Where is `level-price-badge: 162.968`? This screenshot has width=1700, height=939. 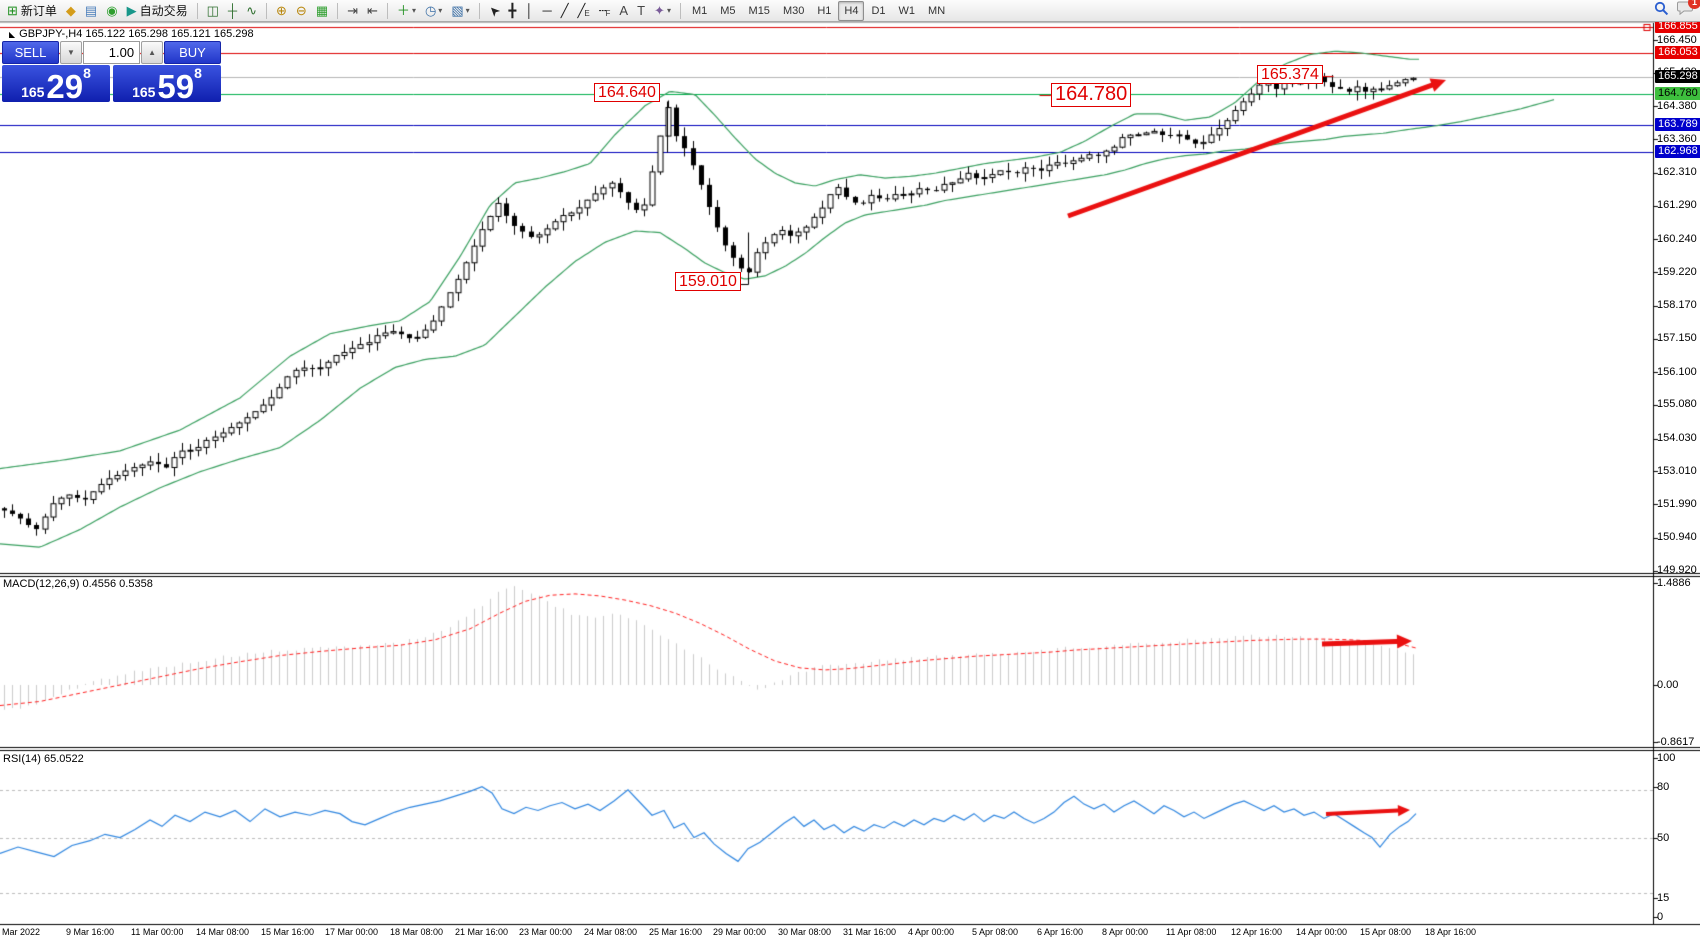 level-price-badge: 162.968 is located at coordinates (1677, 151).